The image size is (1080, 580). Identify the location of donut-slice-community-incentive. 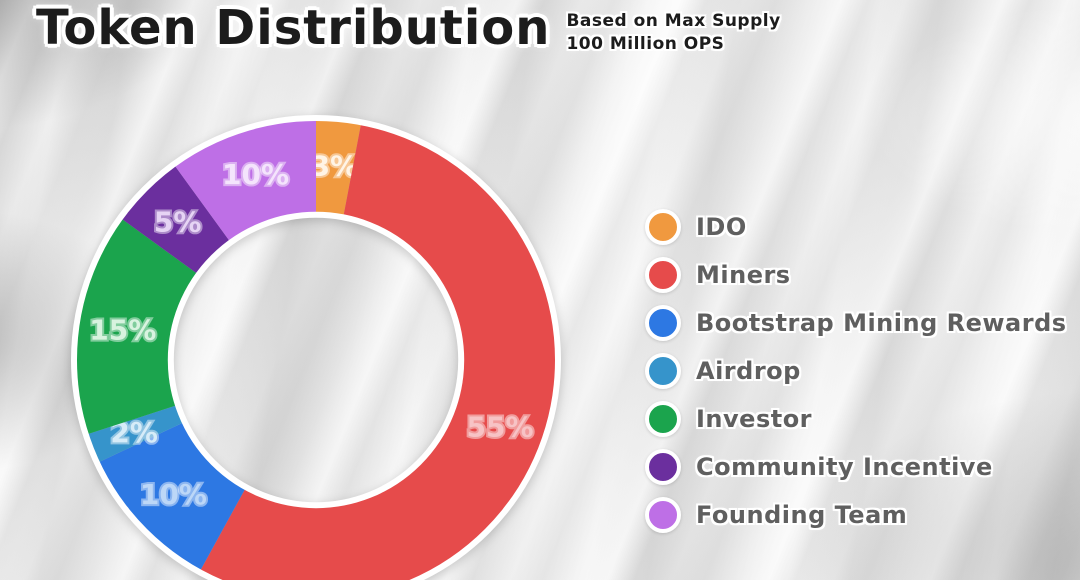
(175, 219).